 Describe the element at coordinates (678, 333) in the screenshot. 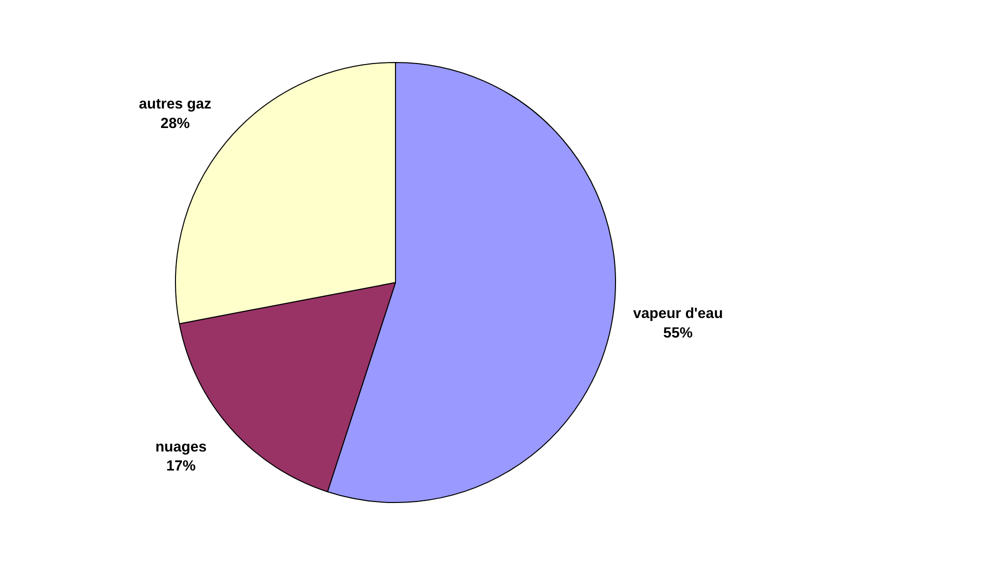

I see `data-label: 55%` at that location.